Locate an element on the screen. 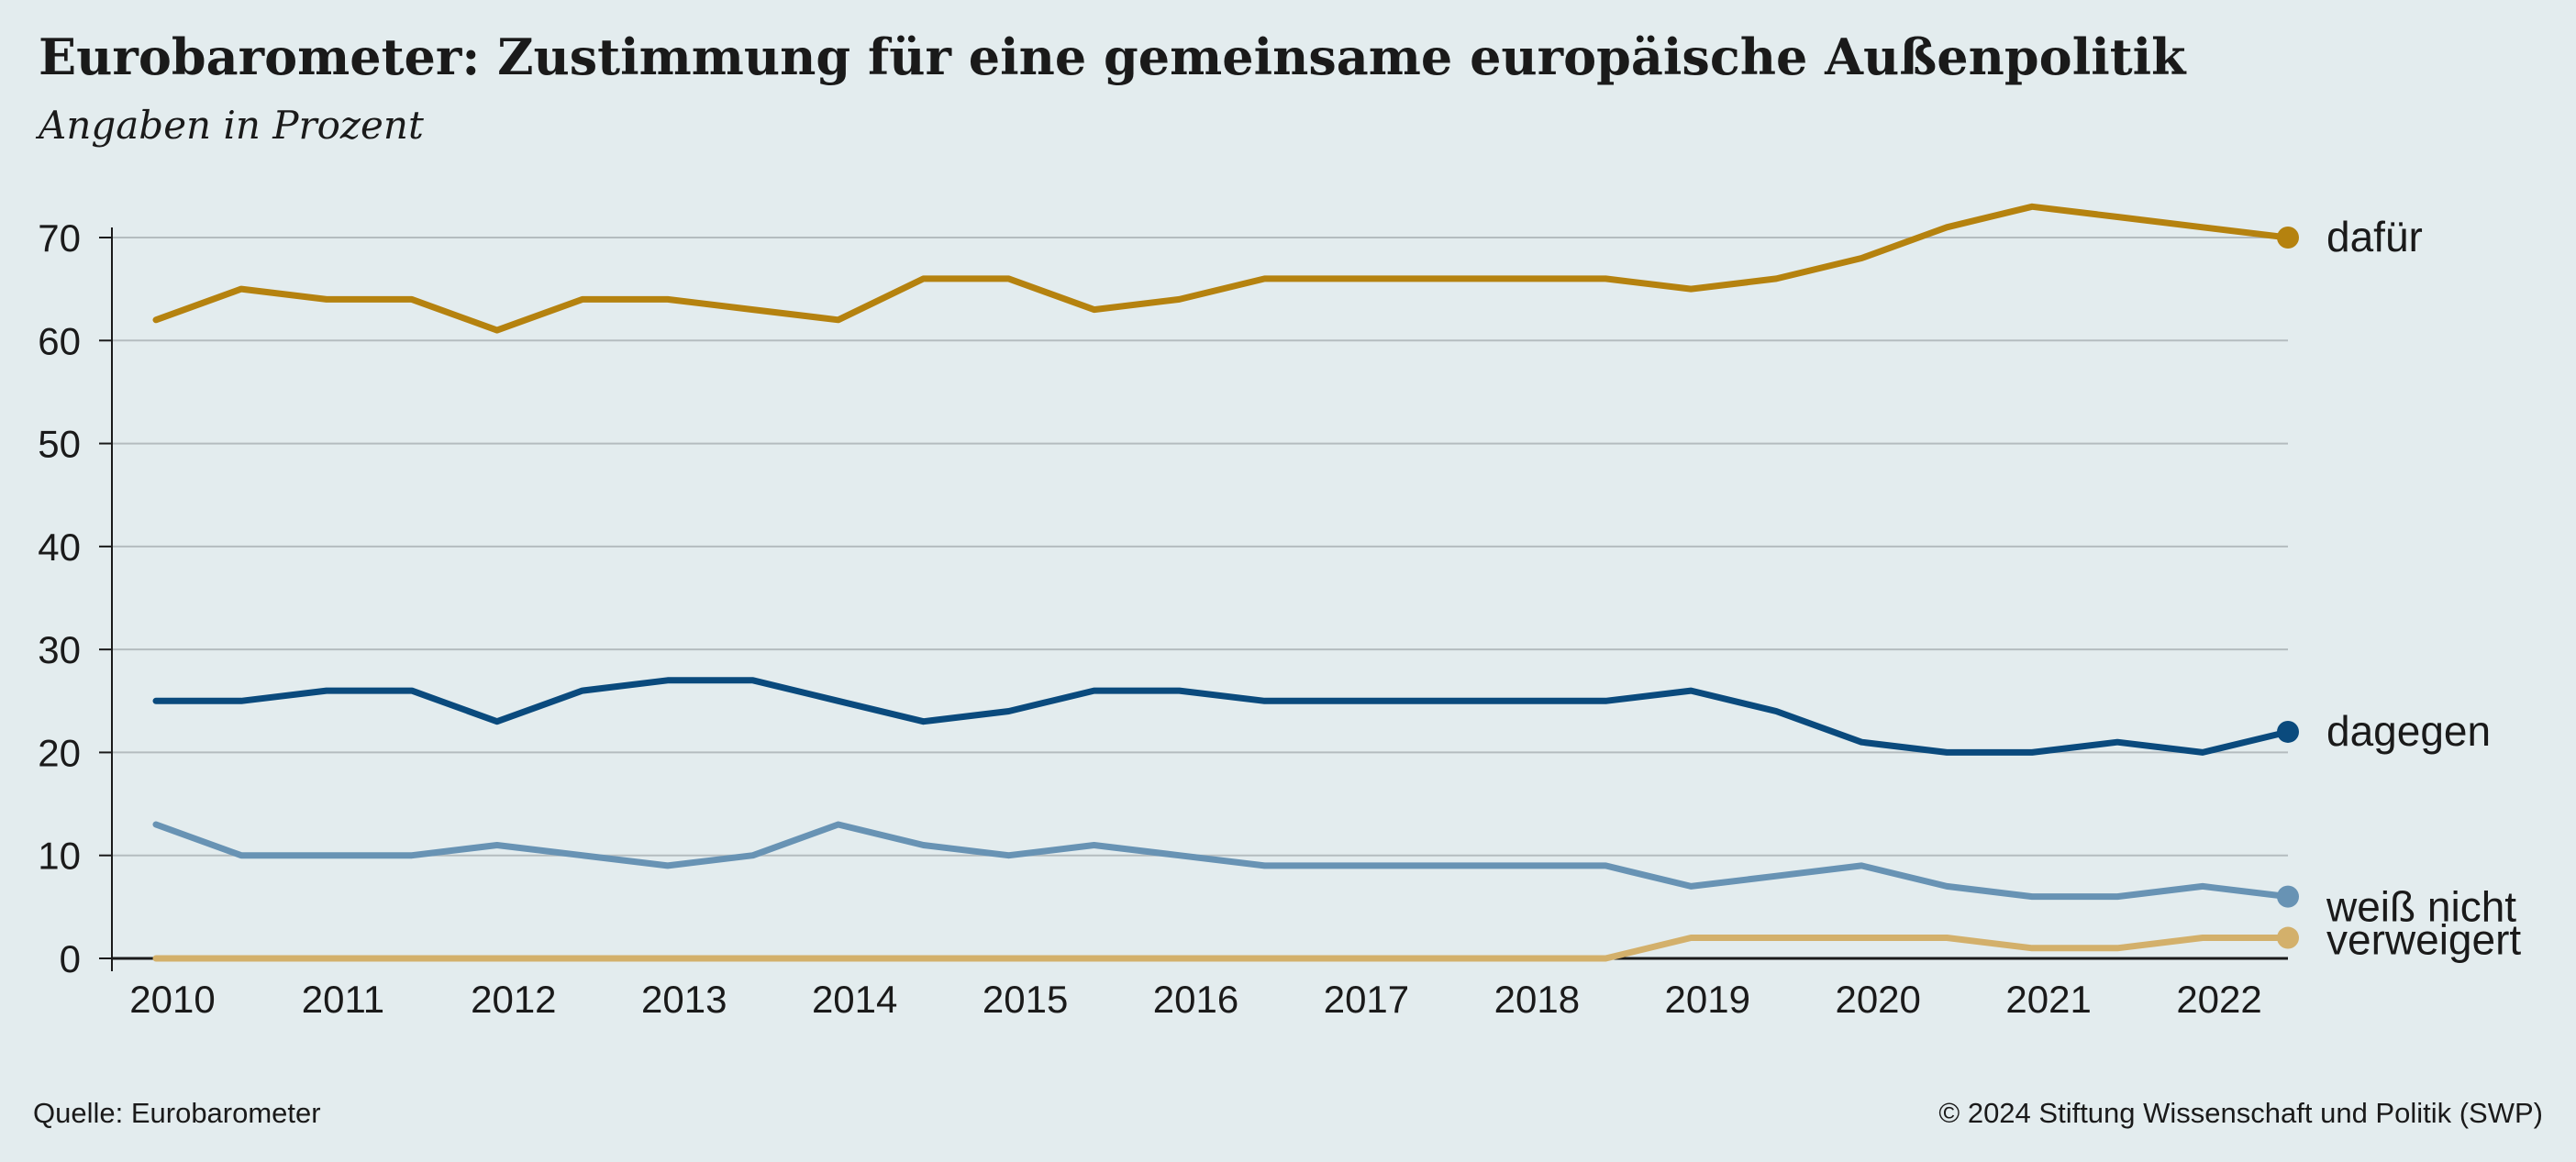 The height and width of the screenshot is (1162, 2576). x-tick-label: 2016 is located at coordinates (1195, 999).